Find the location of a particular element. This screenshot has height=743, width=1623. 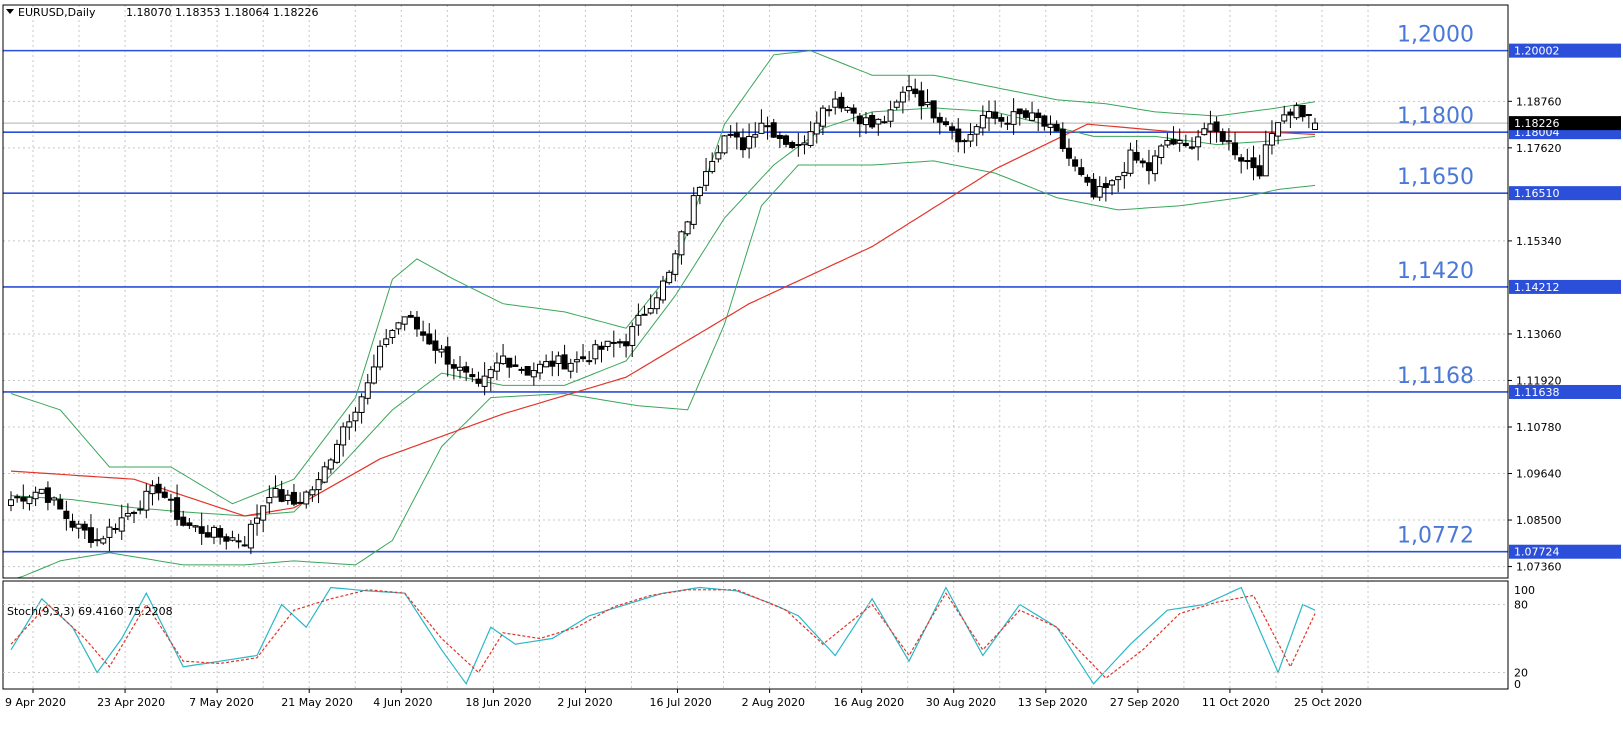

stoch-label: Stoch(9,3,3) 69.4160 75.2208 is located at coordinates (90, 611).